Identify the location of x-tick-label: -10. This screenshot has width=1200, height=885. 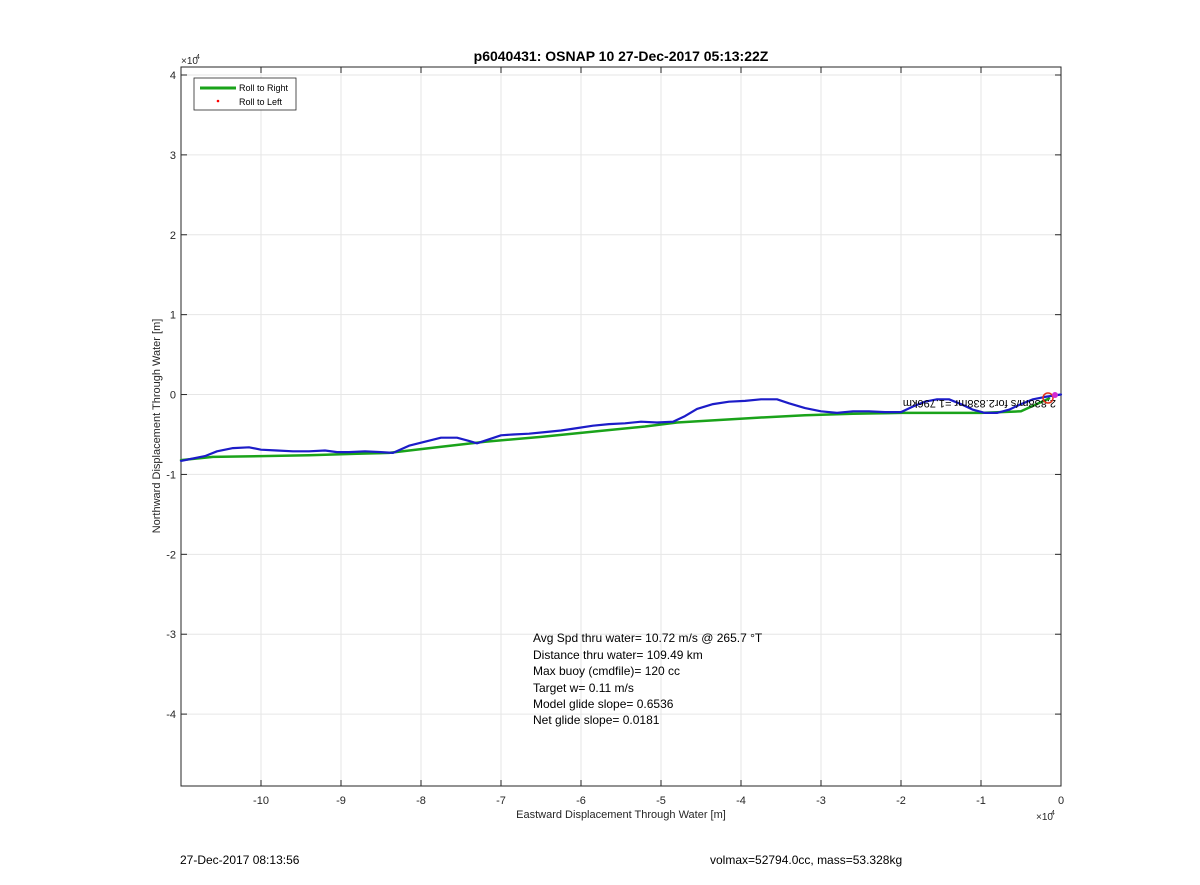
(261, 801).